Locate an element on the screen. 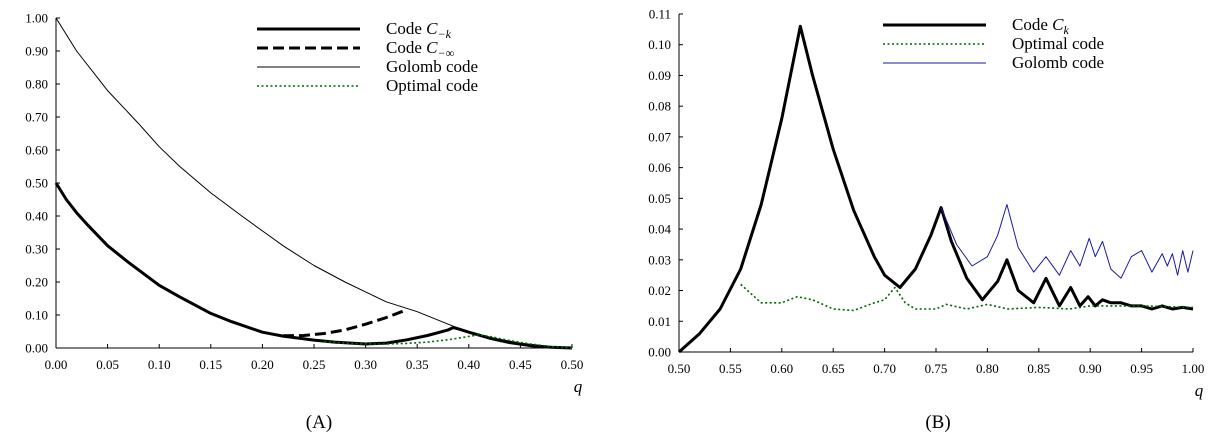  x-tick-label: 0.70 is located at coordinates (884, 368).